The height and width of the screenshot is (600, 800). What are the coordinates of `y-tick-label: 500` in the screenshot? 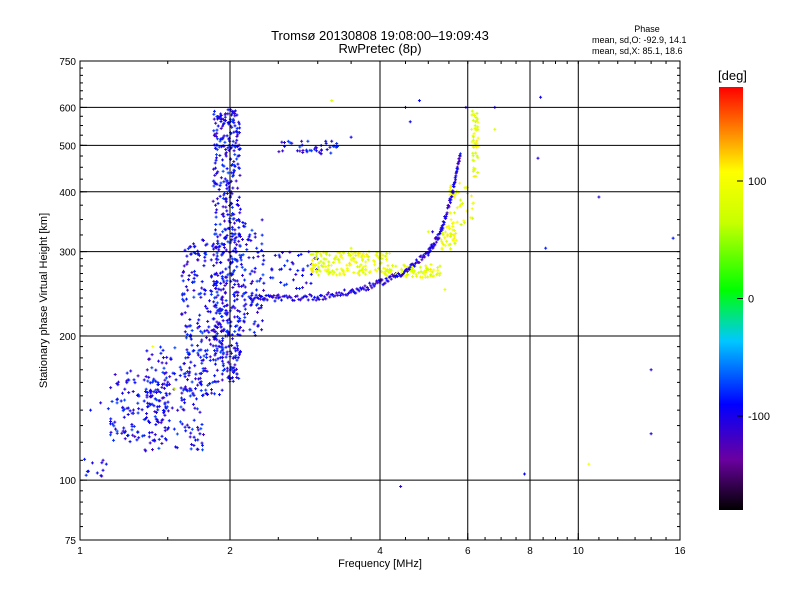 It's located at (67, 146).